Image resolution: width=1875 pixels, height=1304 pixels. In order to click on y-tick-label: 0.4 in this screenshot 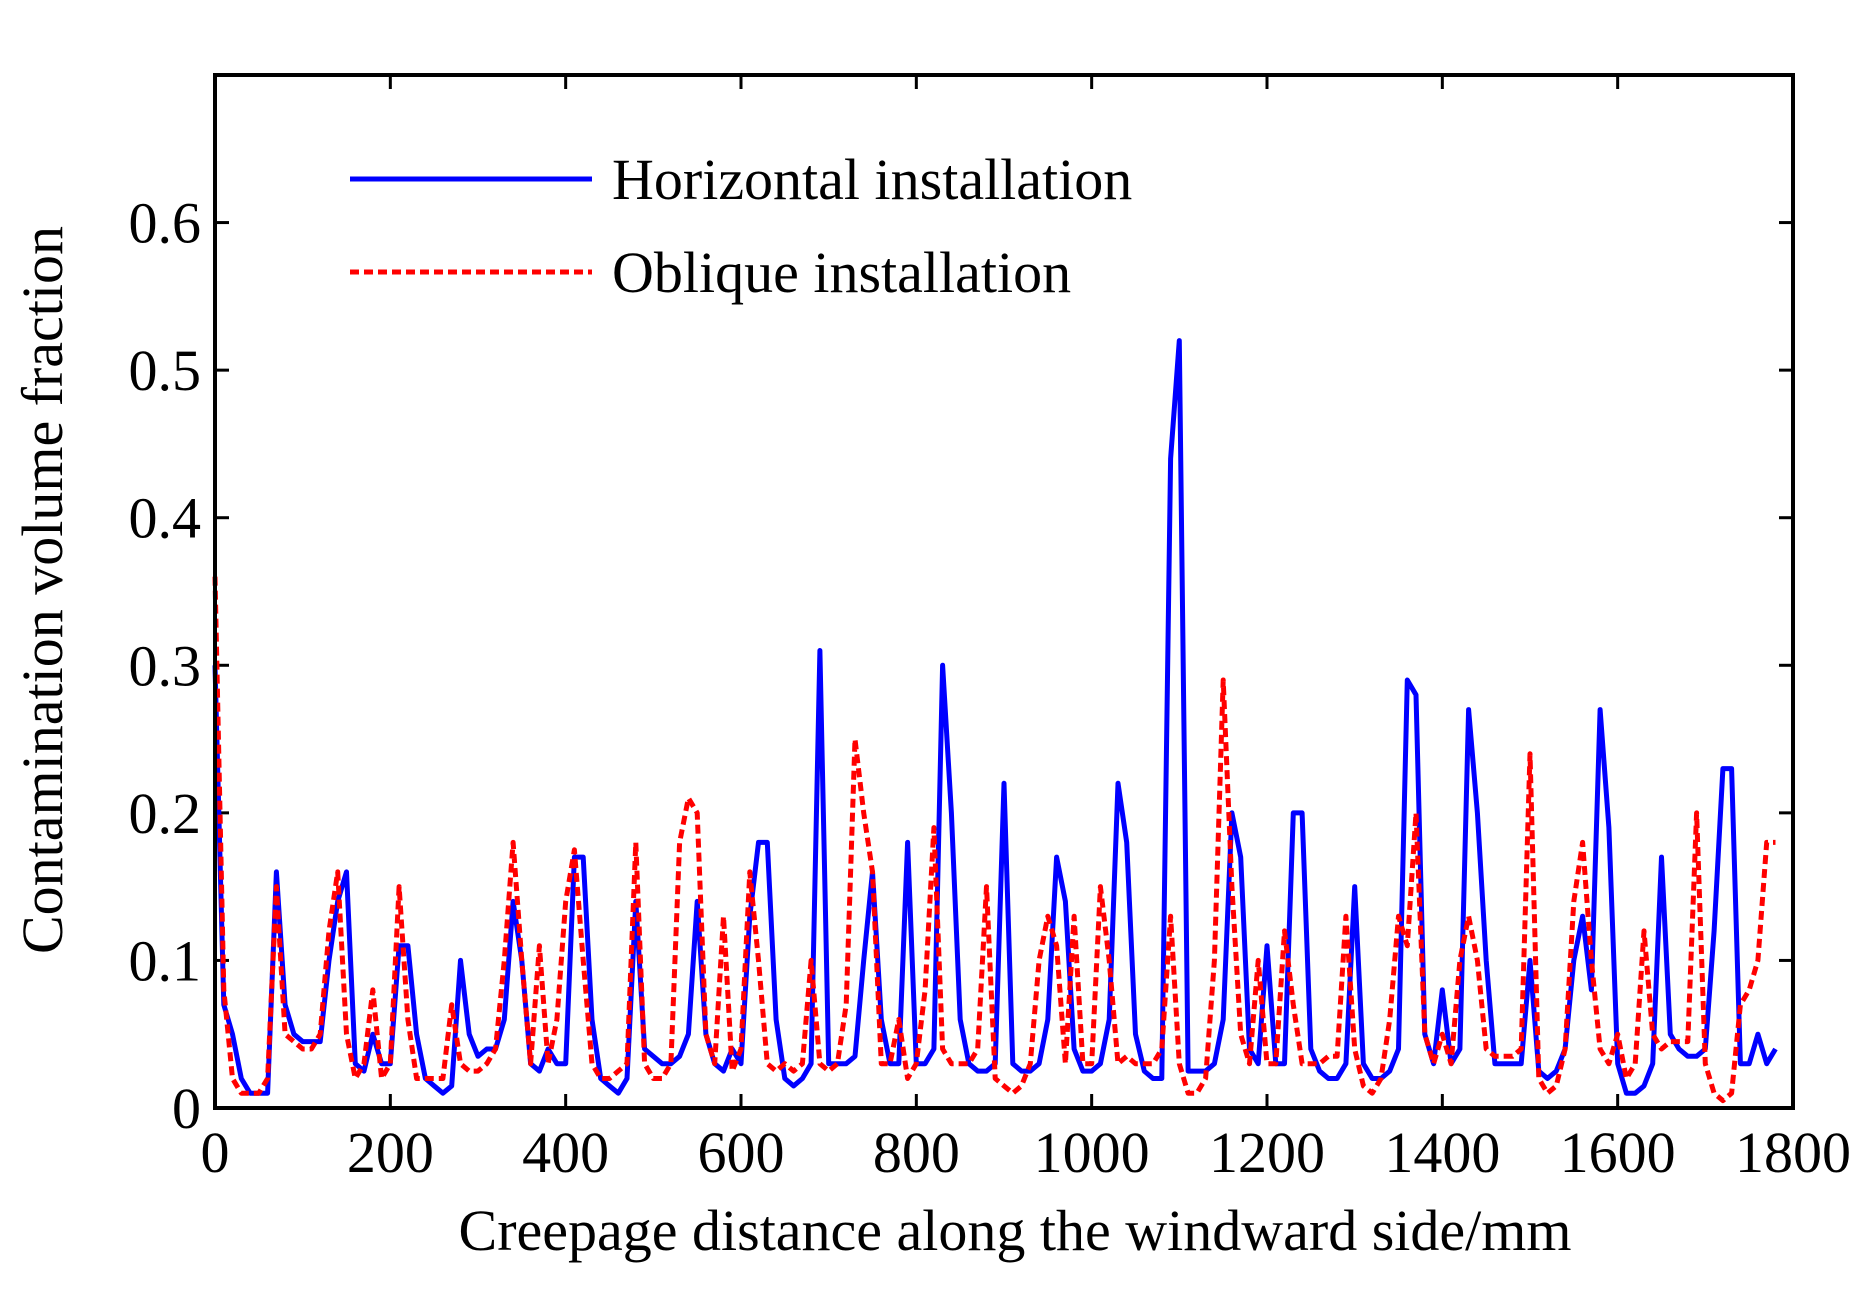, I will do `click(165, 518)`.